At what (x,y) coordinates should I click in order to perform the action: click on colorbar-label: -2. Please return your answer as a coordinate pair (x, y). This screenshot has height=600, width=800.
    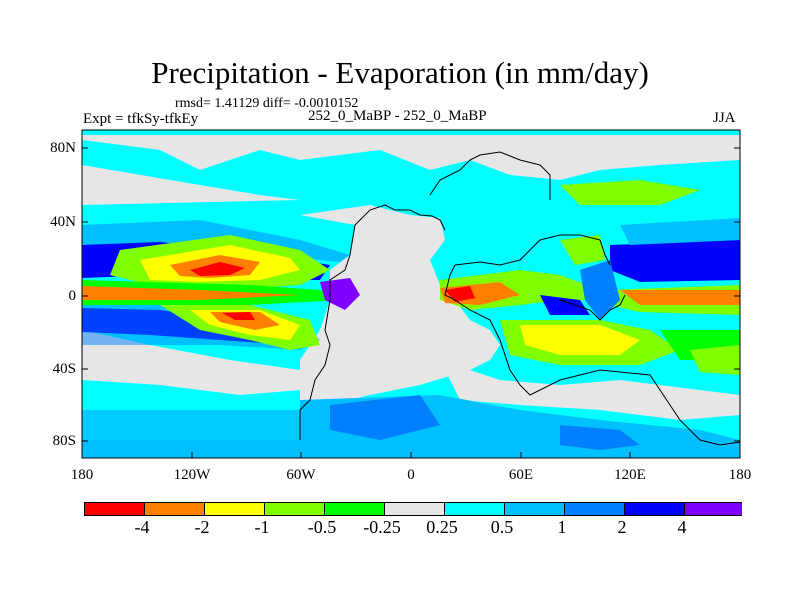
    Looking at the image, I should click on (202, 527).